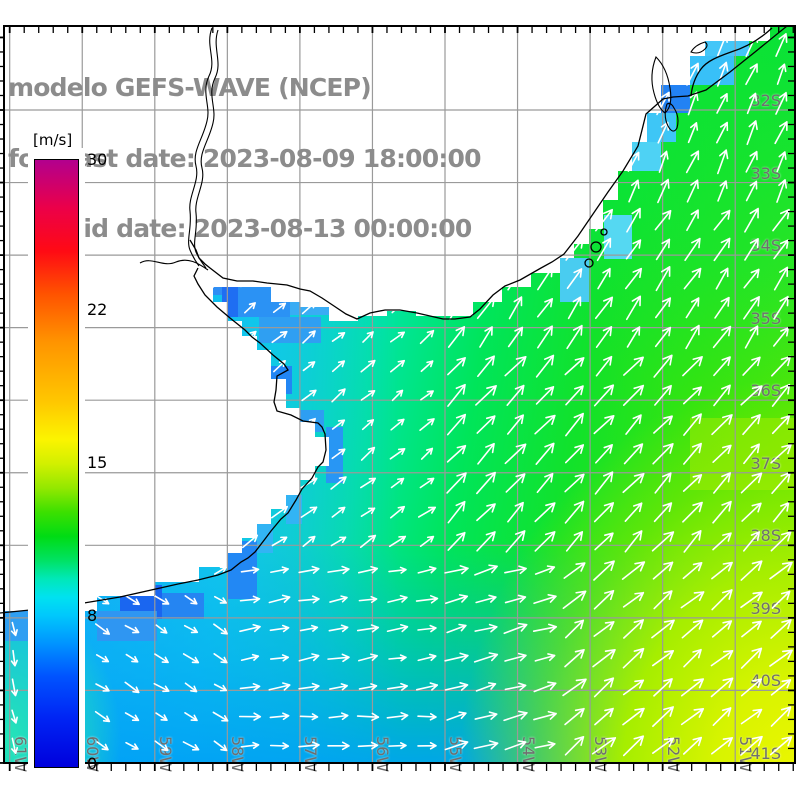 This screenshot has width=800, height=800. Describe the element at coordinates (97, 462) in the screenshot. I see `colorbar-tick-15: 15` at that location.